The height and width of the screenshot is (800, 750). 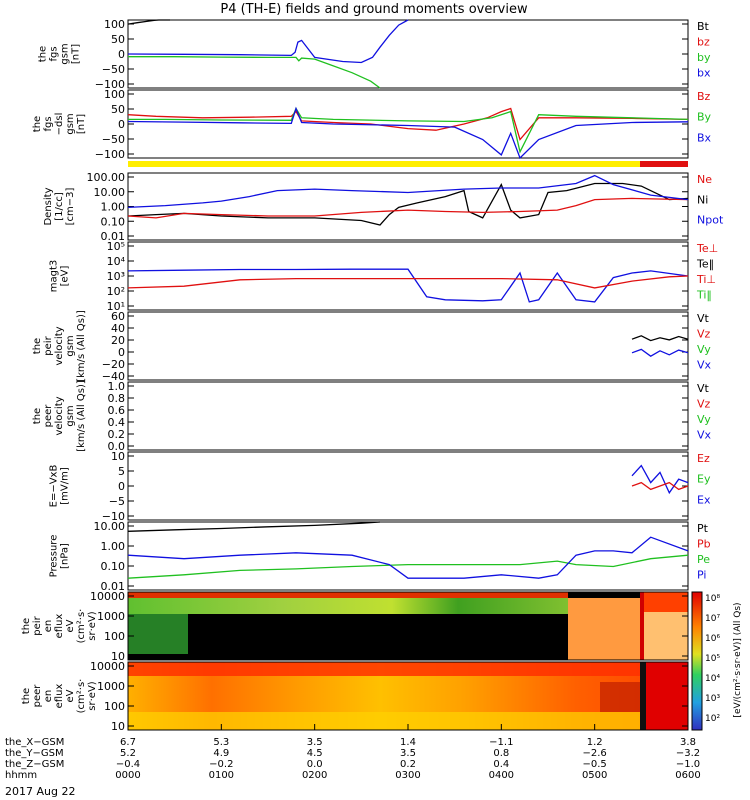 I want to click on y-tick-label: 40, so click(x=118, y=328).